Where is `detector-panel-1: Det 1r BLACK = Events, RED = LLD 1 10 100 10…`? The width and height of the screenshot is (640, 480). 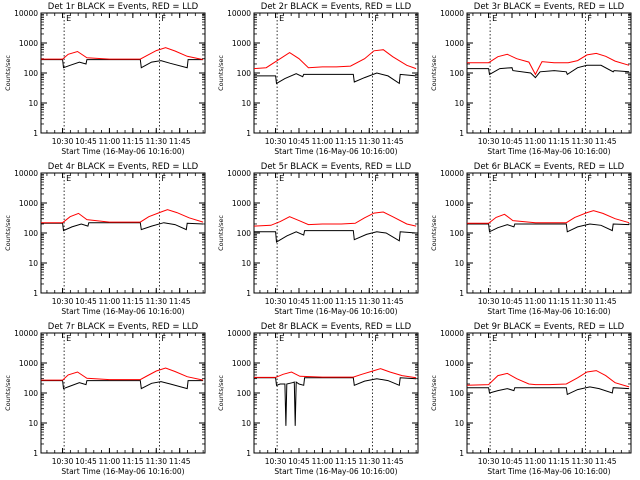 detector-panel-1: Det 1r BLACK = Events, RED = LLD 1 10 100 10… is located at coordinates (105, 79).